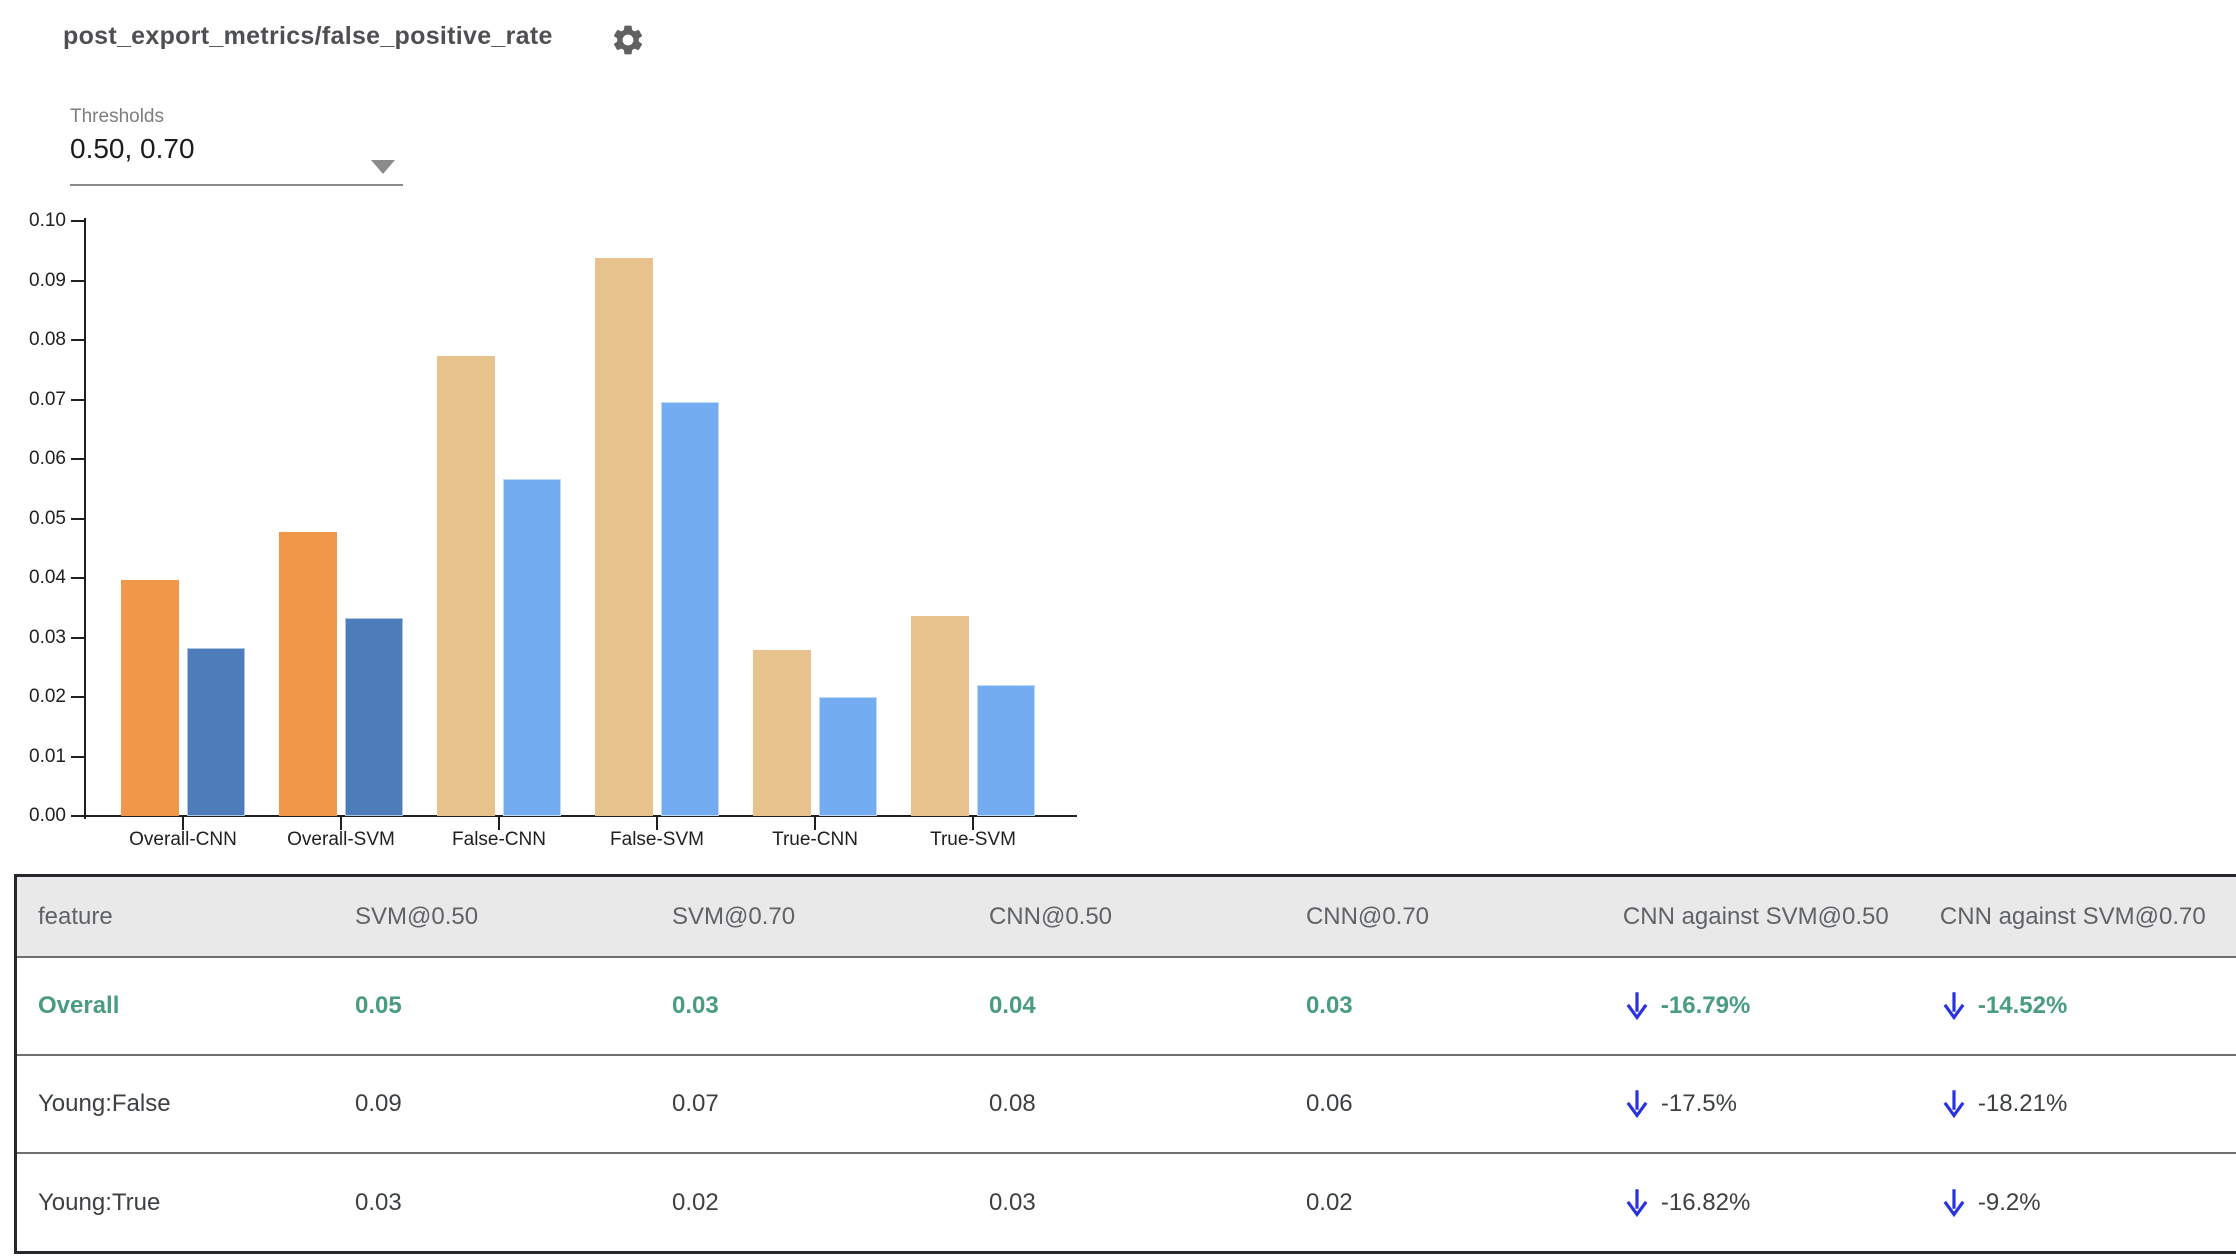 The width and height of the screenshot is (2236, 1258). What do you see at coordinates (2077, 1201) in the screenshot?
I see `delta-cell: -9.2%` at bounding box center [2077, 1201].